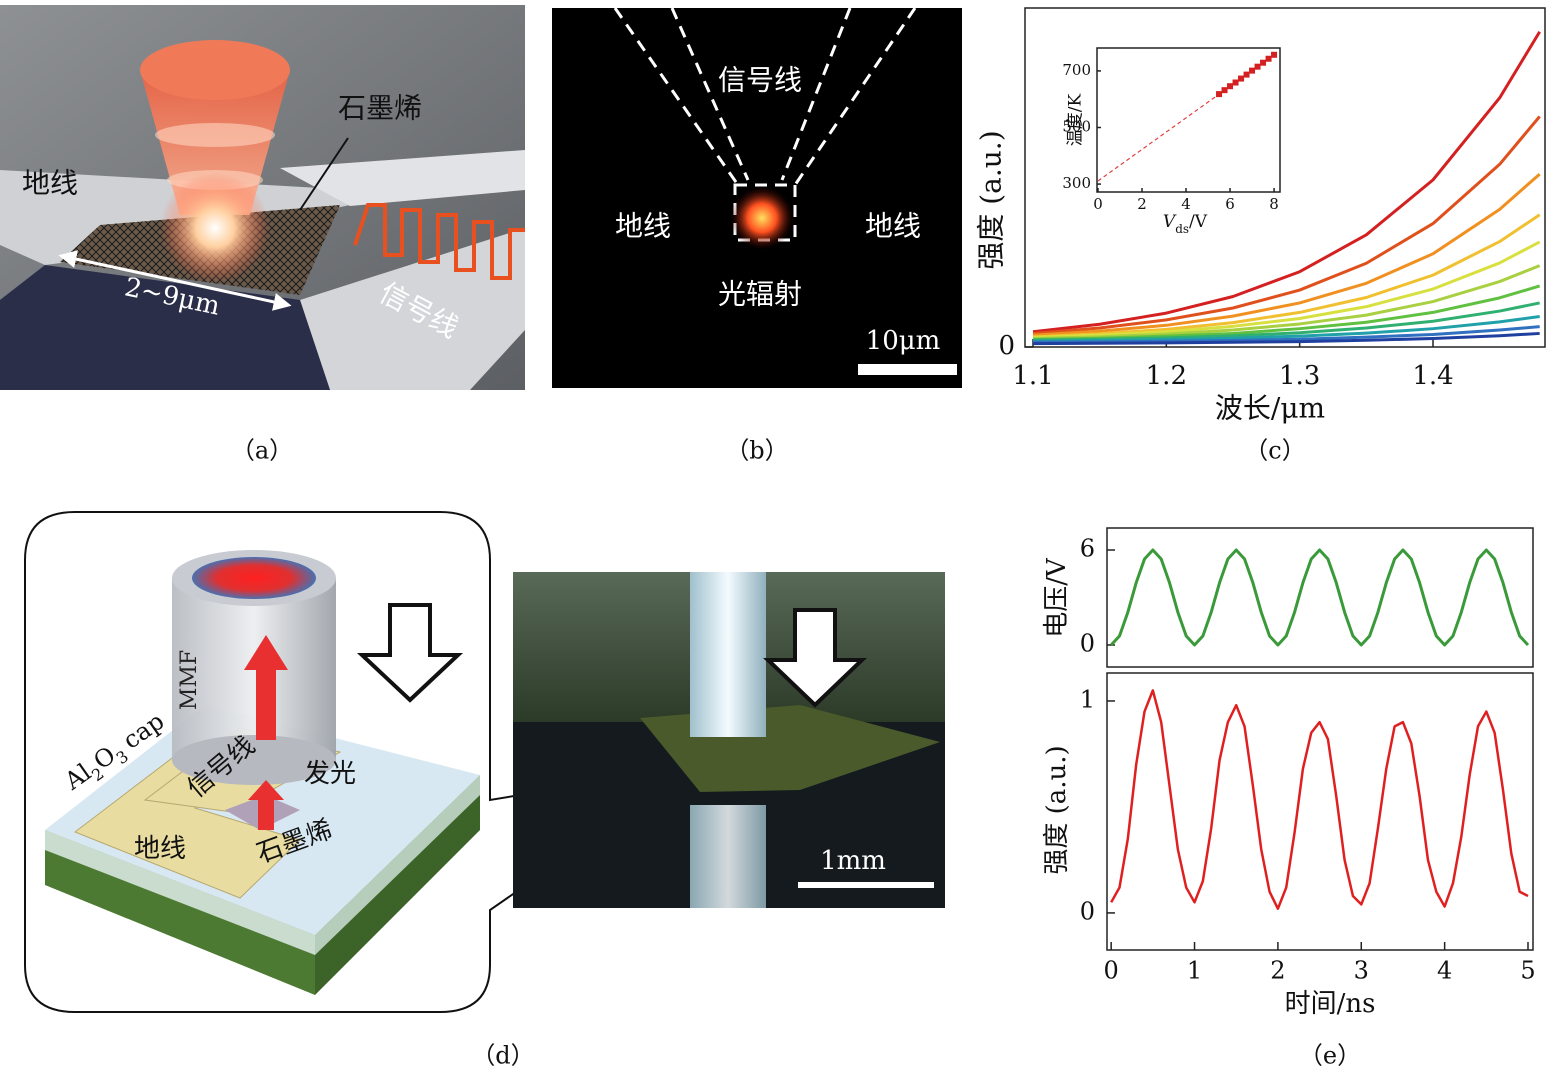 Image resolution: width=1548 pixels, height=1079 pixels. What do you see at coordinates (262, 451) in the screenshot?
I see `caption: （a）` at bounding box center [262, 451].